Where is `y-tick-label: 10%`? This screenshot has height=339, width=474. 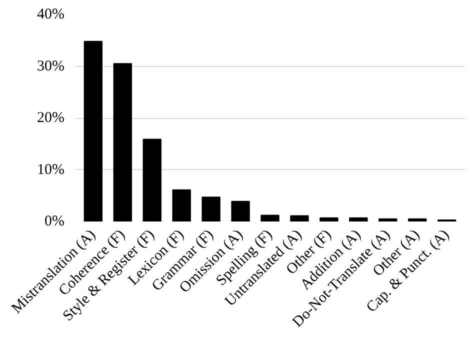
y-tick-label: 10% is located at coordinates (51, 170).